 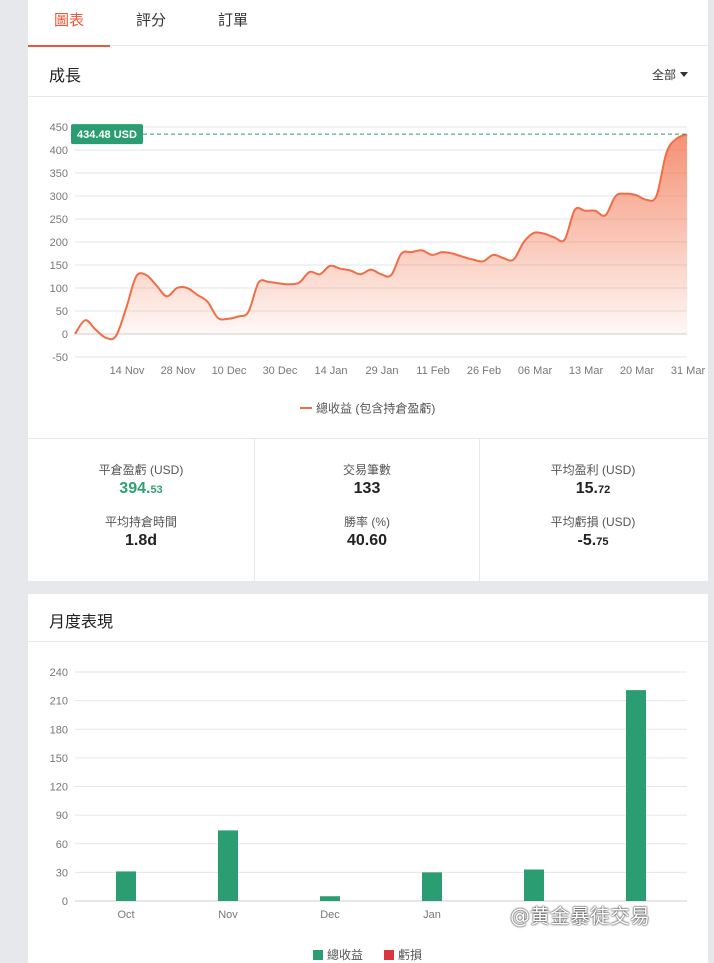 I want to click on closed-pl-int: 394., so click(x=135, y=488).